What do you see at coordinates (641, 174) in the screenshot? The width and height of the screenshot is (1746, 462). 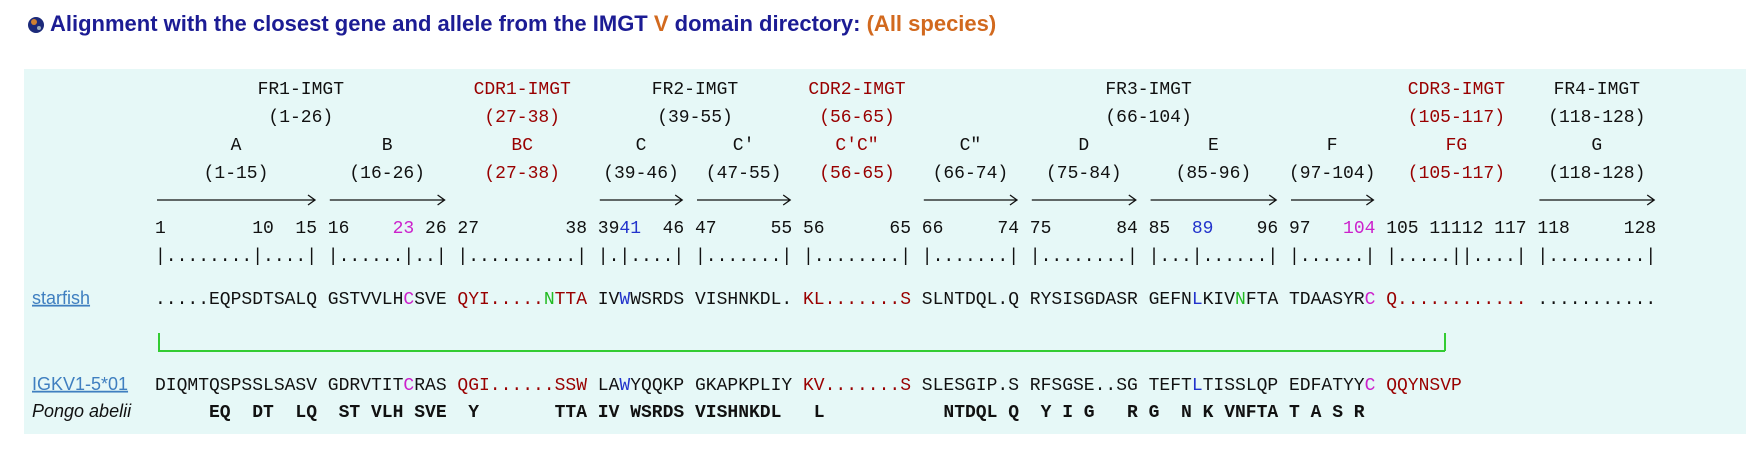 I see `segment-range: (39-46)` at bounding box center [641, 174].